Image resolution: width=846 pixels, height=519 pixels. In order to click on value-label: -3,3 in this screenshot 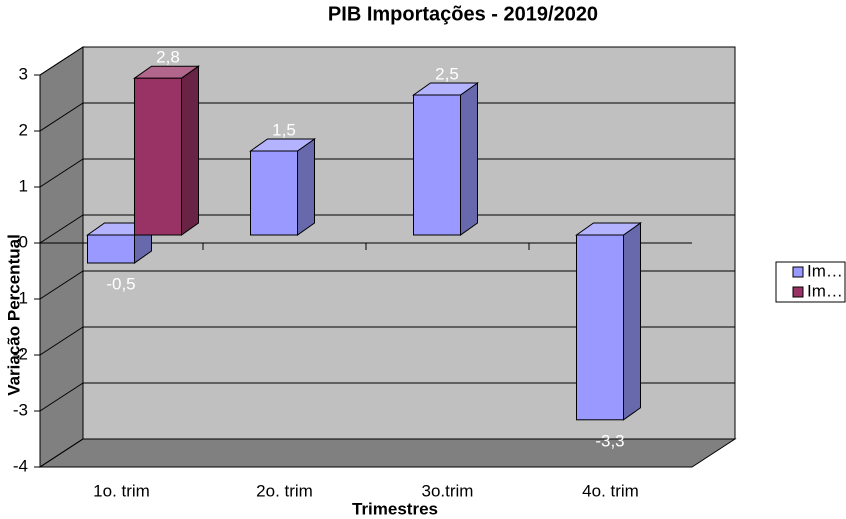, I will do `click(609, 440)`.